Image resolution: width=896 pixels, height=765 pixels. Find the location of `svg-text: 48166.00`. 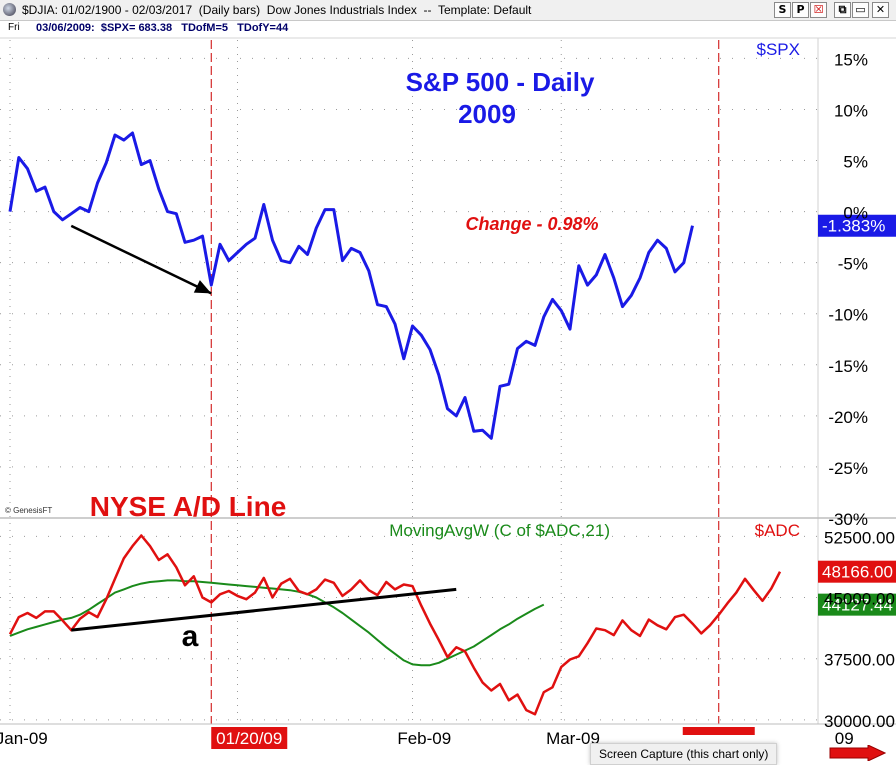

svg-text: 48166.00 is located at coordinates (857, 572).